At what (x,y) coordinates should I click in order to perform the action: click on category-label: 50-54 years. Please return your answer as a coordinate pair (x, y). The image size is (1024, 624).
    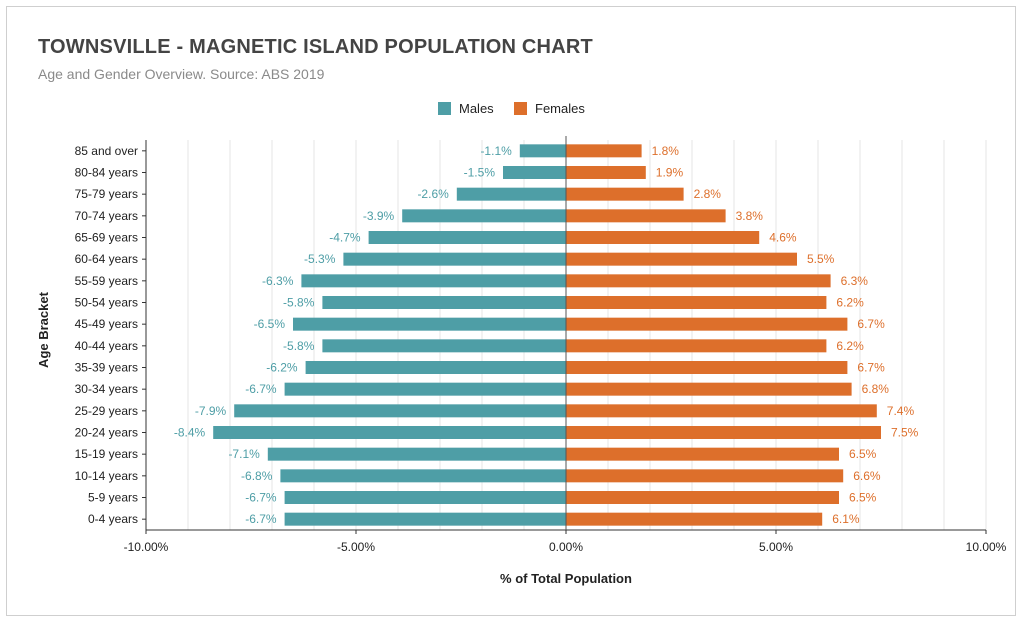
    Looking at the image, I should click on (106, 303).